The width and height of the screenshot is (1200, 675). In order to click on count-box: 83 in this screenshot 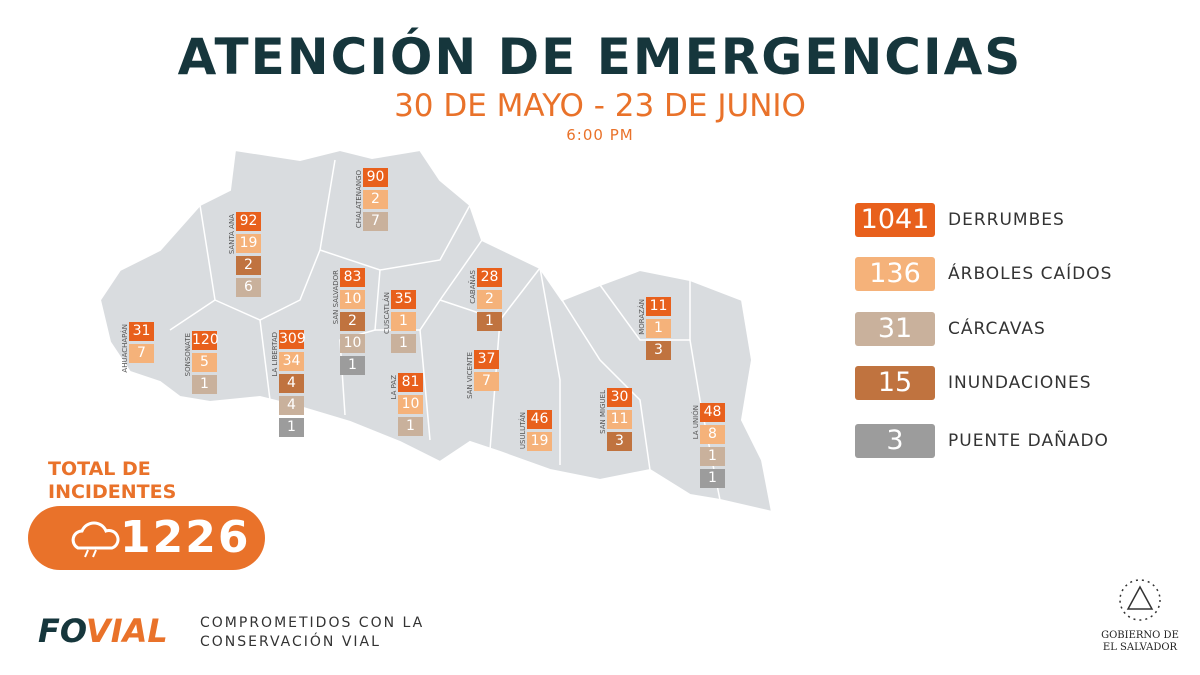, I will do `click(352, 277)`.